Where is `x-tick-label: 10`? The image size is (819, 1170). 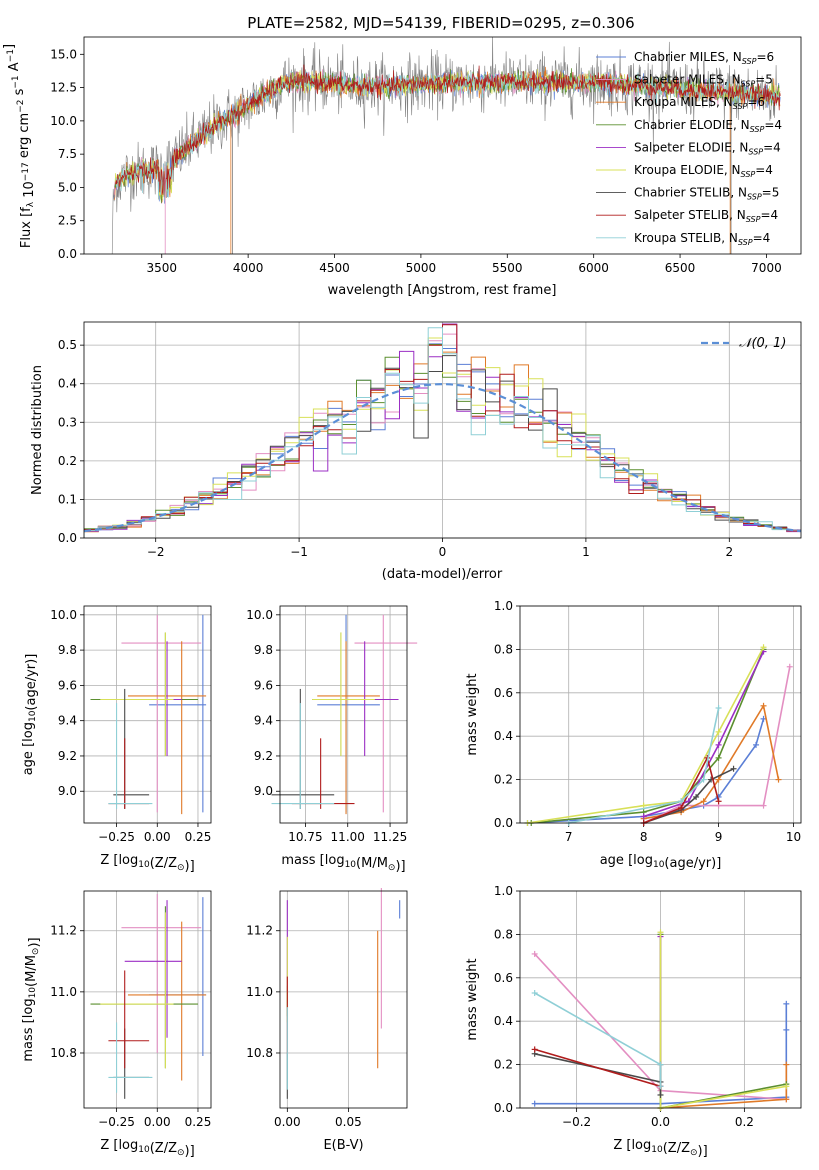
x-tick-label: 10 is located at coordinates (793, 837).